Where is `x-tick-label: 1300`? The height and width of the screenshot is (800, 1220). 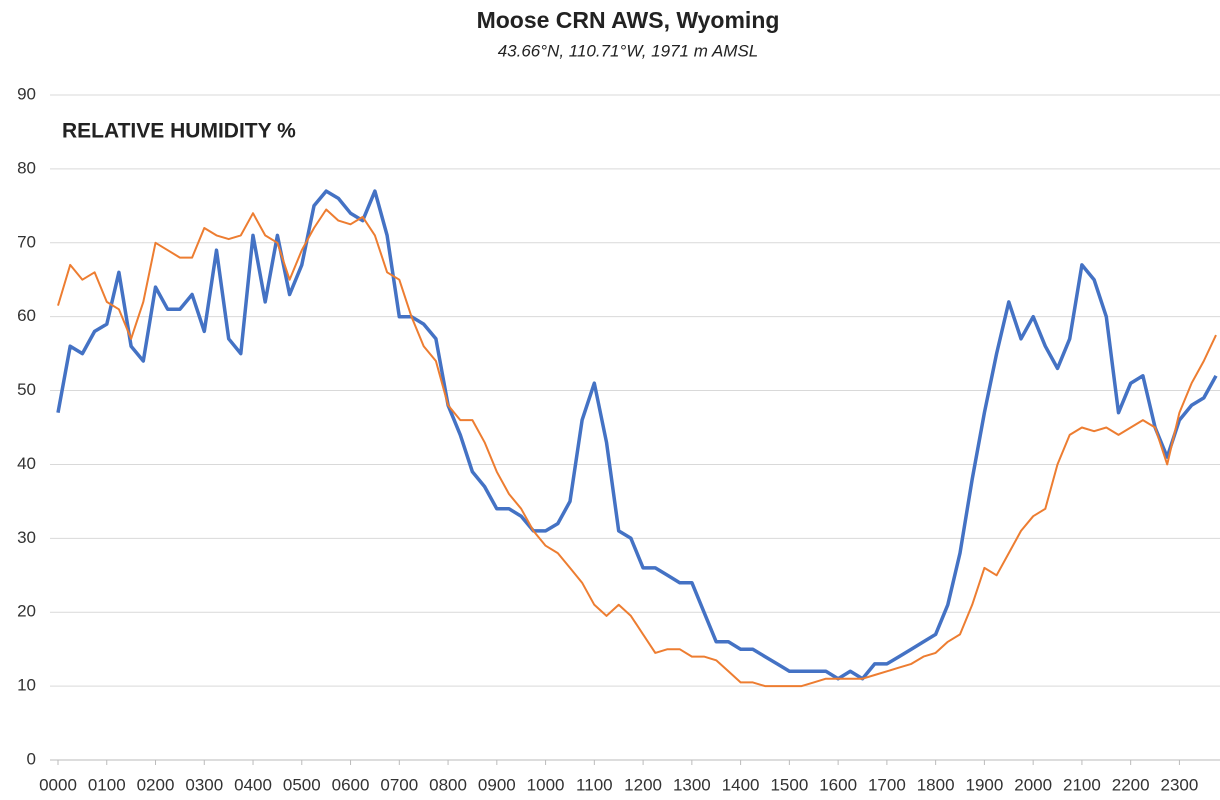 x-tick-label: 1300 is located at coordinates (692, 784).